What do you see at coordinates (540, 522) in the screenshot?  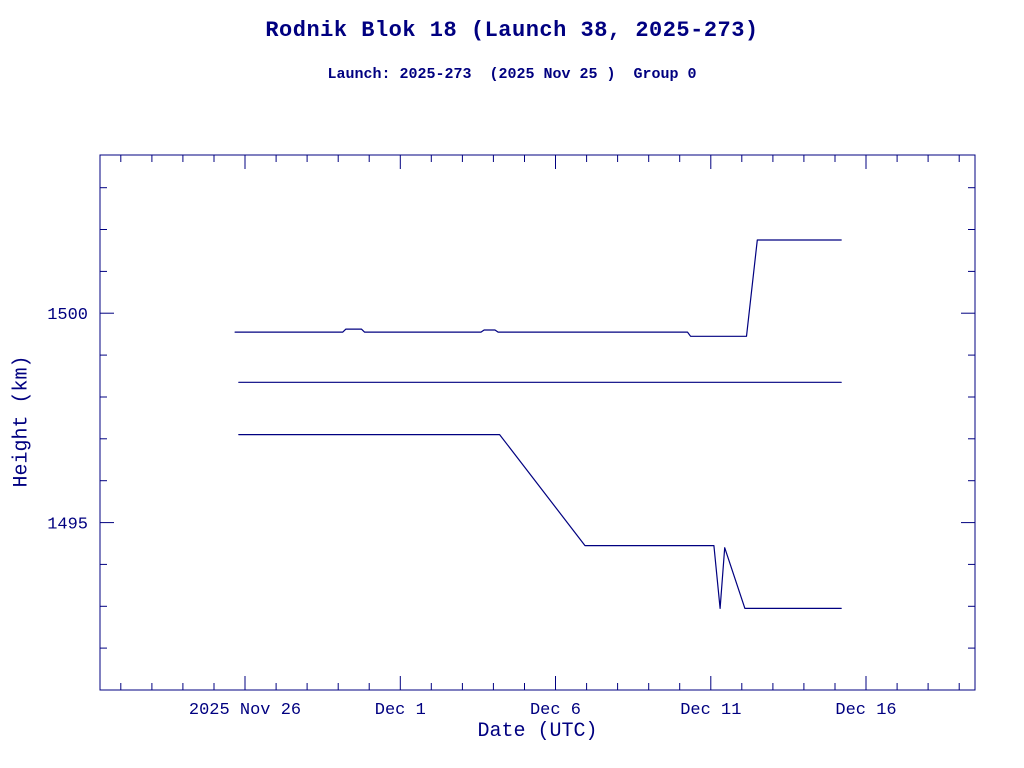 I see `series-object-3-lower` at bounding box center [540, 522].